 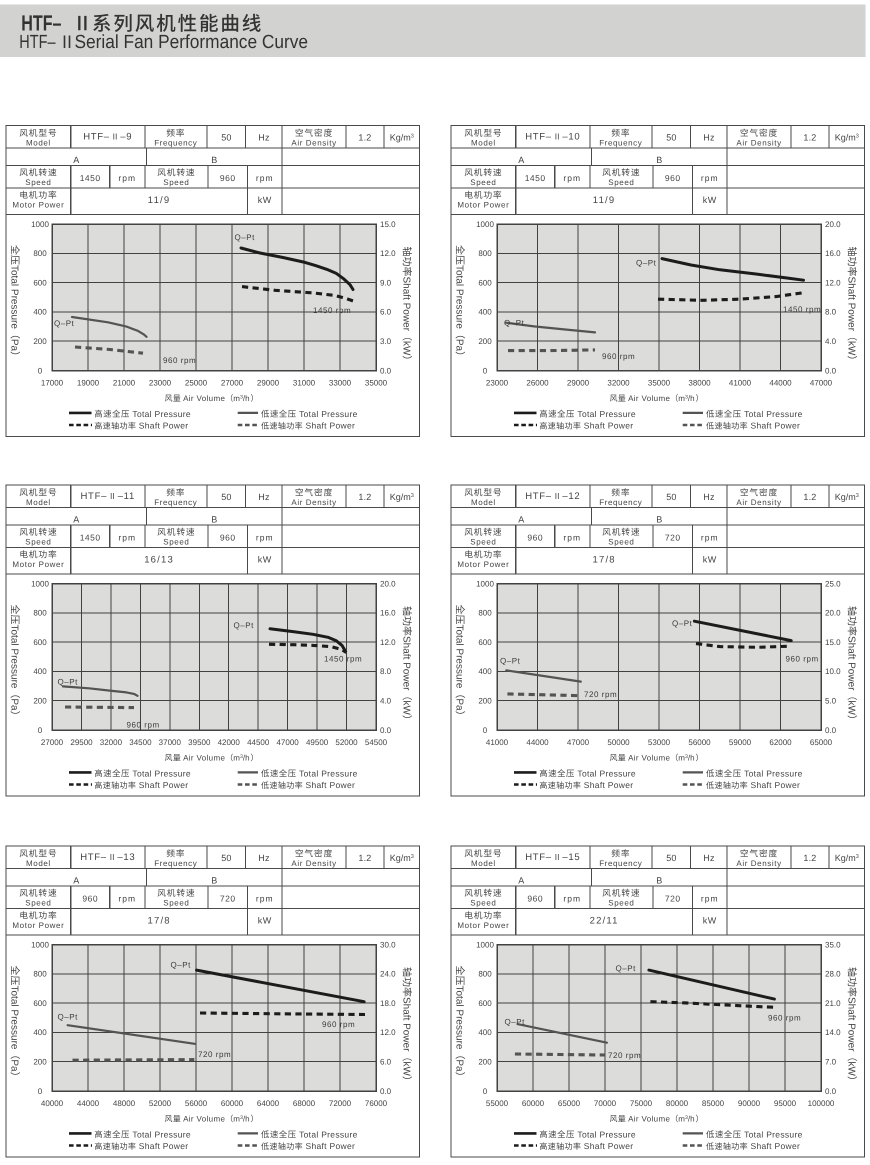 What do you see at coordinates (41, 22) in the screenshot?
I see `svg-text: HTF–` at bounding box center [41, 22].